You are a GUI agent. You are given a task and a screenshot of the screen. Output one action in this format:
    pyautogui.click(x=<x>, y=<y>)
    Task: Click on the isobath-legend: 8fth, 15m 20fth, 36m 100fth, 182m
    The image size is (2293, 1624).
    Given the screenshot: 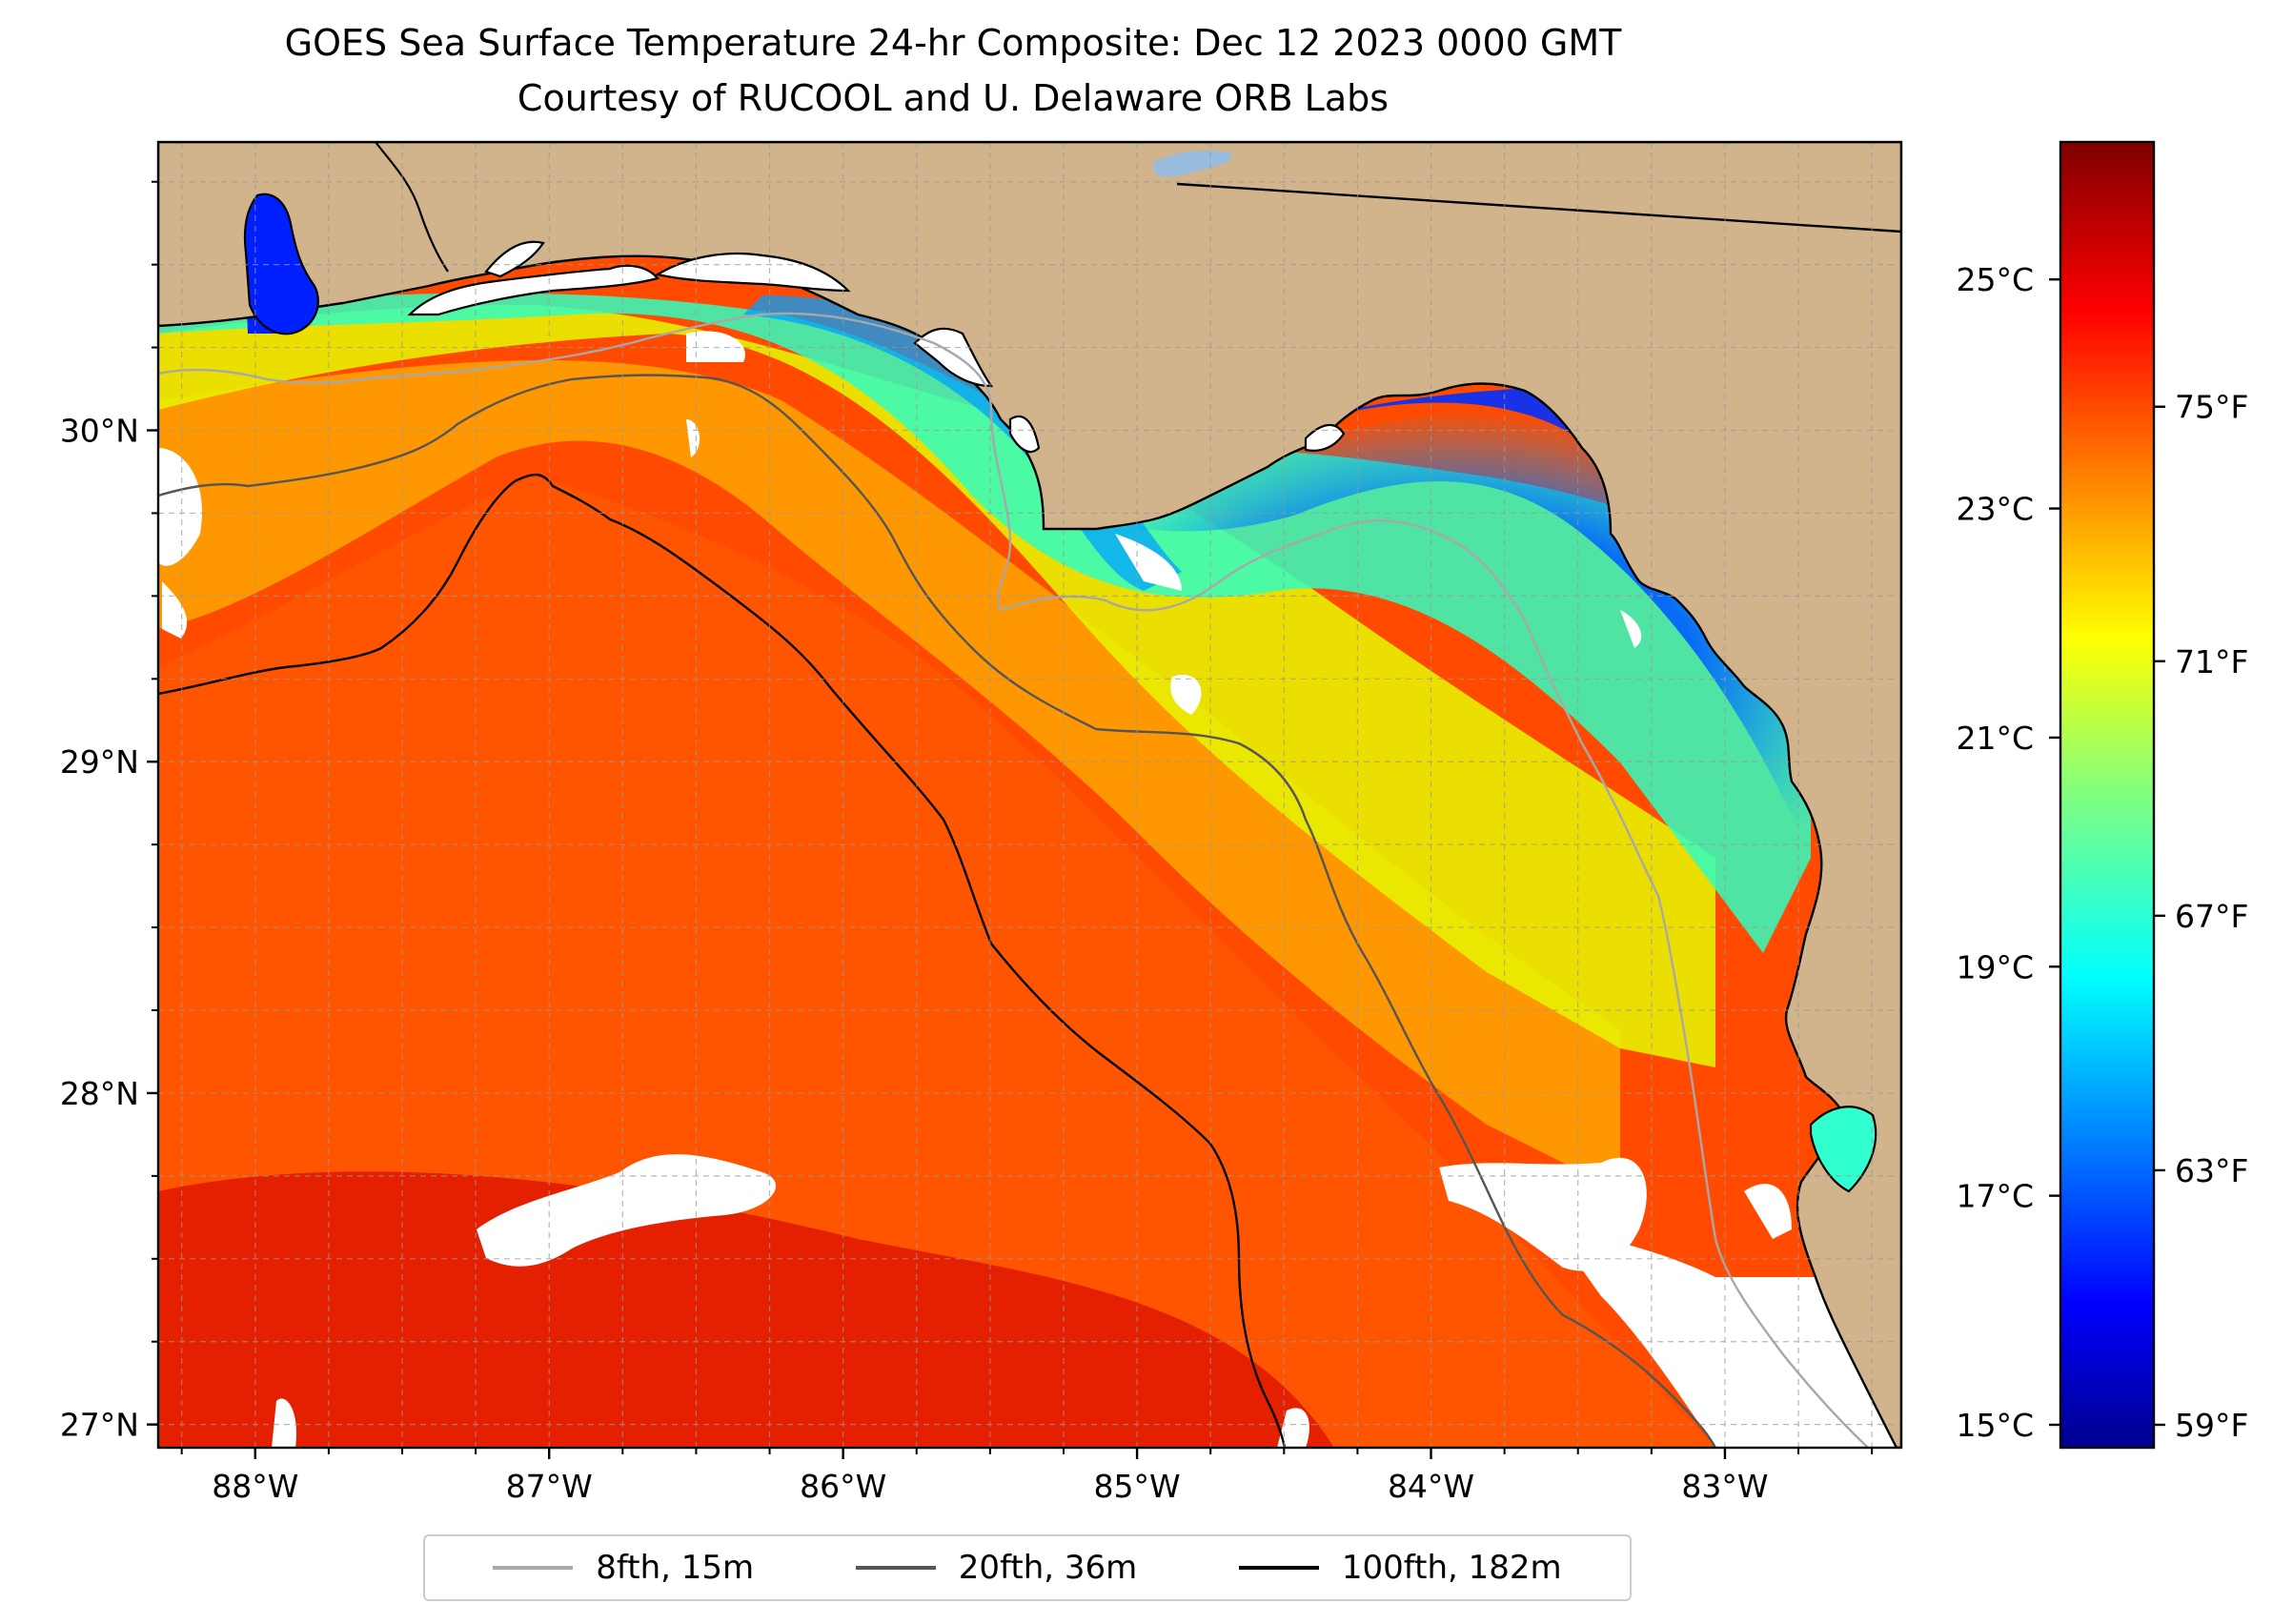 What is the action you would take?
    pyautogui.click(x=1027, y=1567)
    